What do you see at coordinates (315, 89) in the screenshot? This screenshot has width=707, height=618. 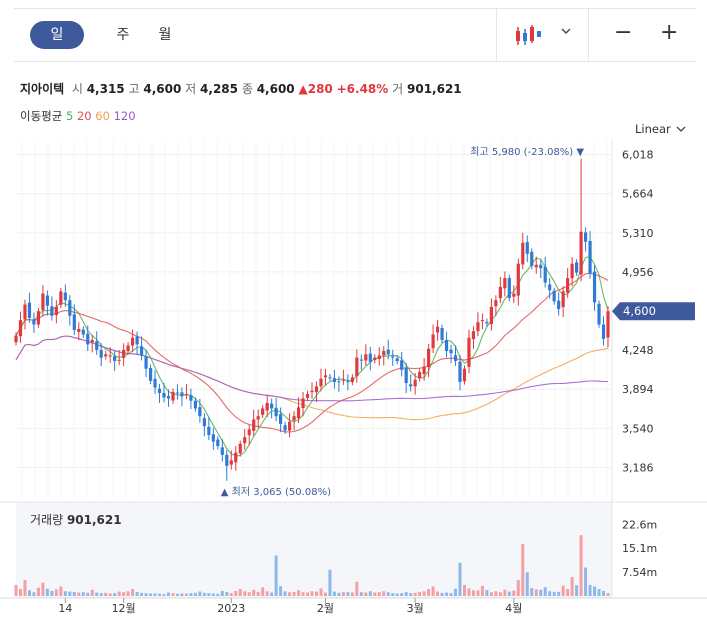 I see `change-value: ▲280` at bounding box center [315, 89].